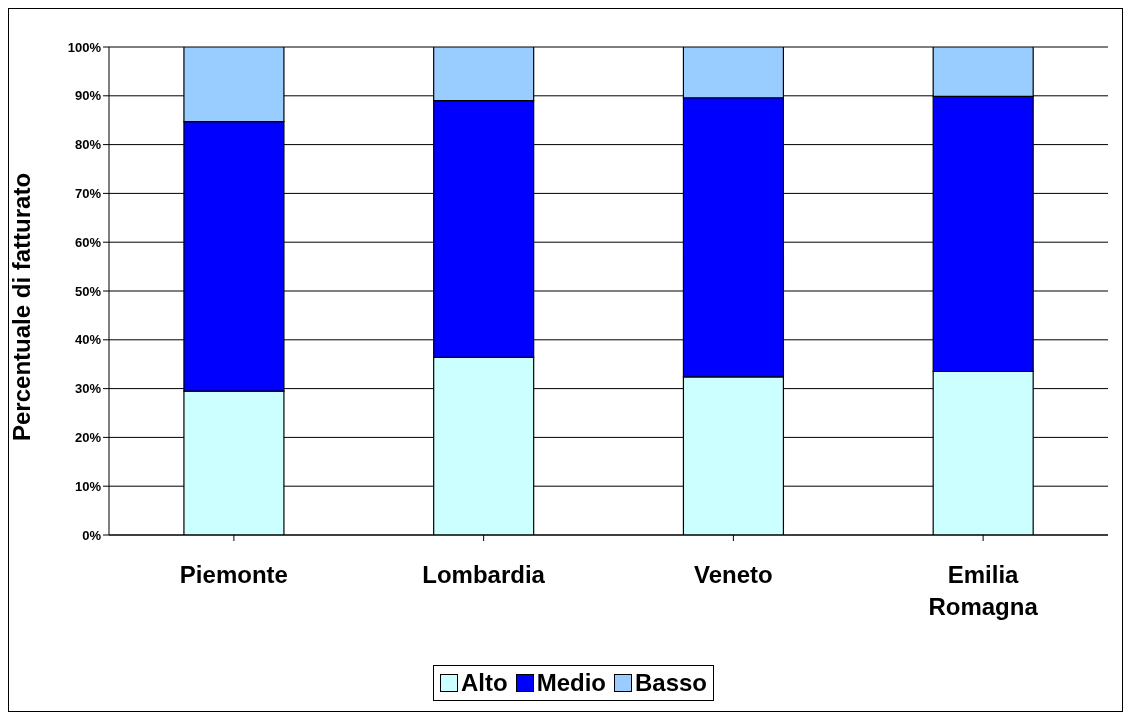 Image resolution: width=1131 pixels, height=720 pixels. What do you see at coordinates (88, 438) in the screenshot?
I see `y-tick-label: 20%` at bounding box center [88, 438].